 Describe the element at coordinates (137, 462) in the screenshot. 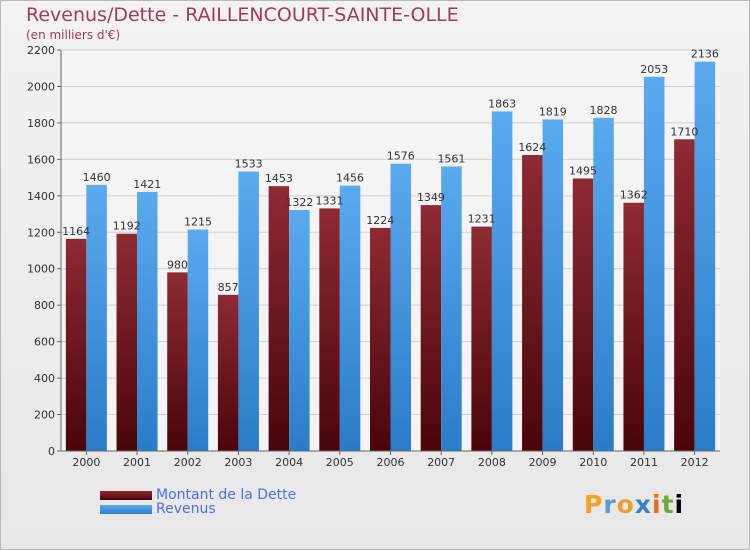

I see `x-tick-label-2001: 2001` at that location.